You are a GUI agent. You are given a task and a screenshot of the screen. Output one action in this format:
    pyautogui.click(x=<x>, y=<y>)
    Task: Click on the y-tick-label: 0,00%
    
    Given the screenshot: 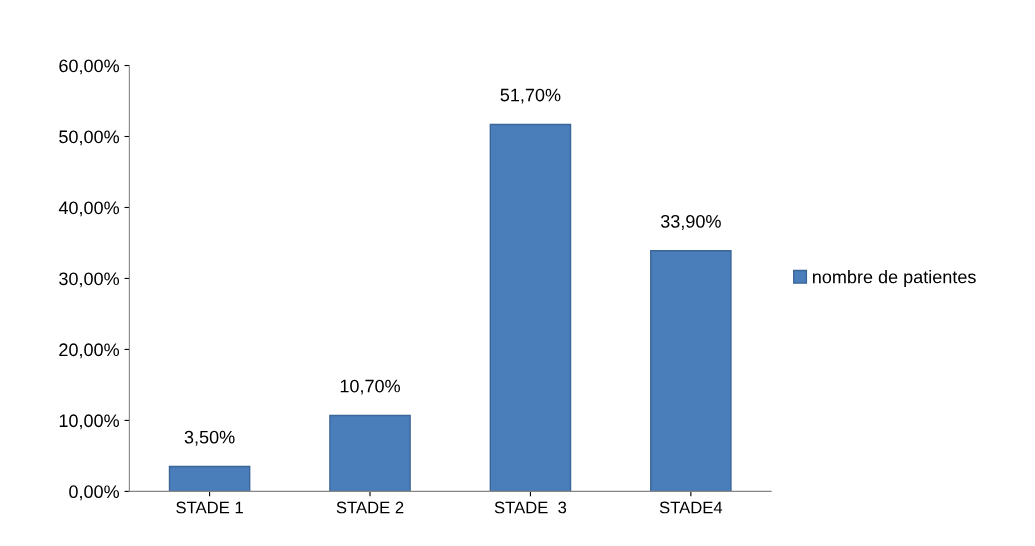 What is the action you would take?
    pyautogui.click(x=94, y=493)
    